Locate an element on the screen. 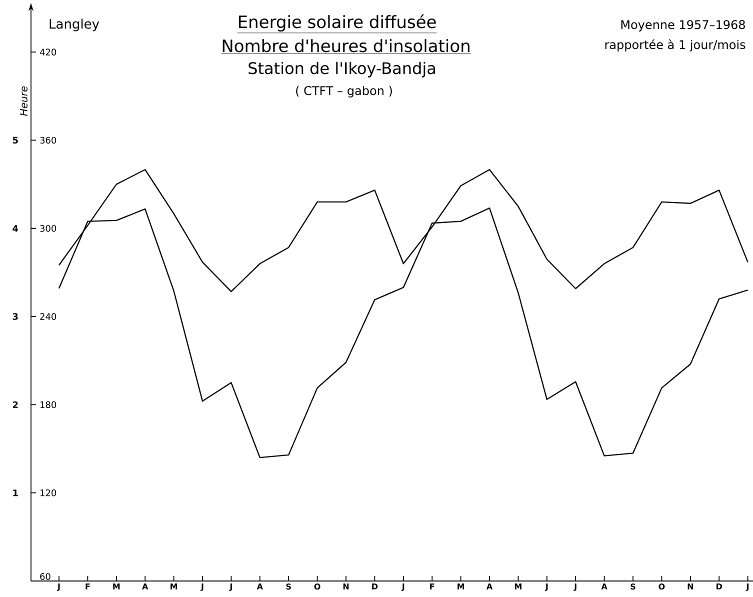 The image size is (753, 597). y-tick-label: 180 is located at coordinates (48, 404).